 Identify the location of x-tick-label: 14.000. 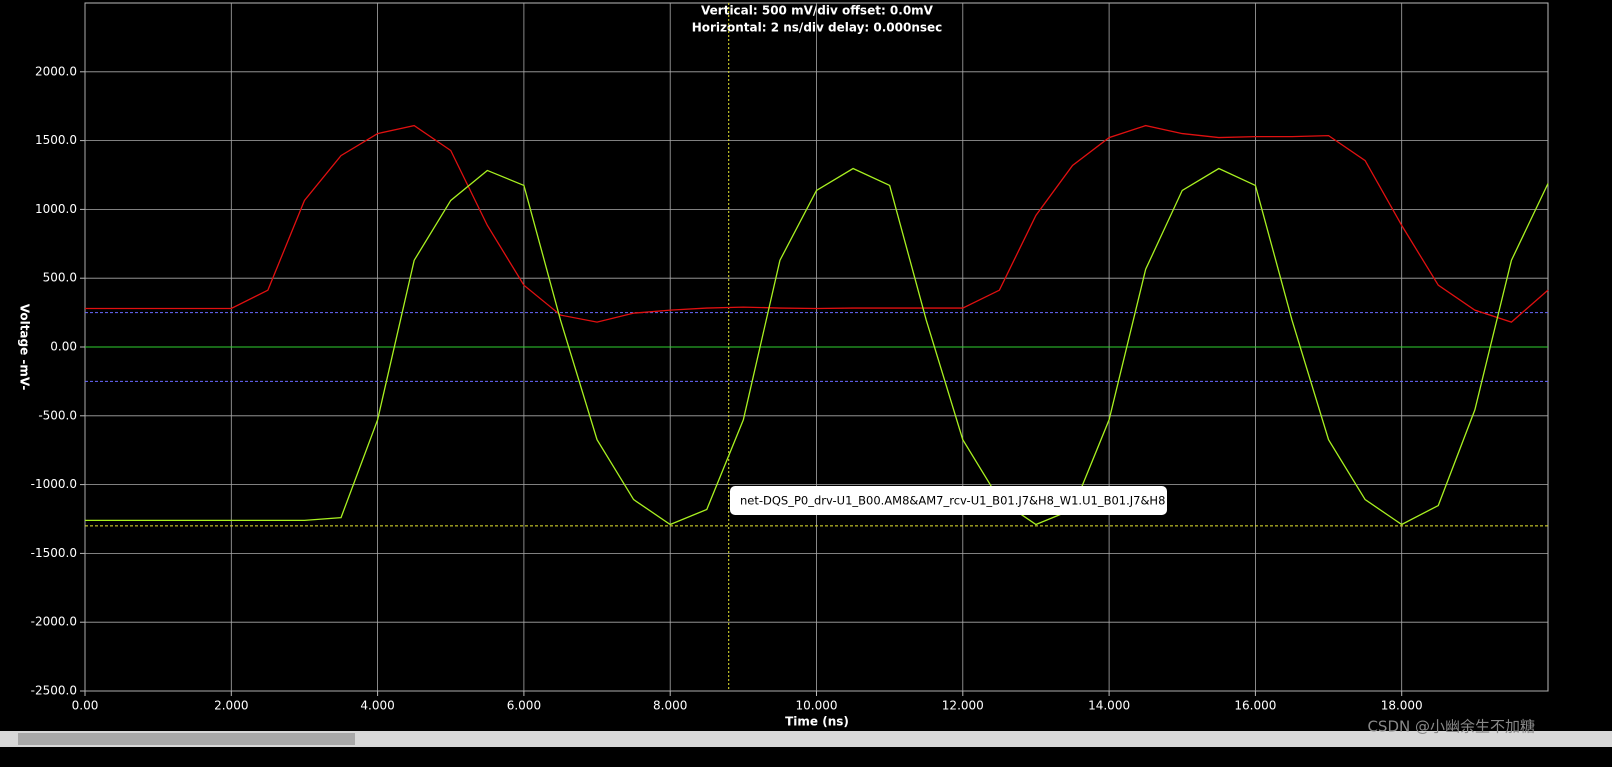
(1109, 706).